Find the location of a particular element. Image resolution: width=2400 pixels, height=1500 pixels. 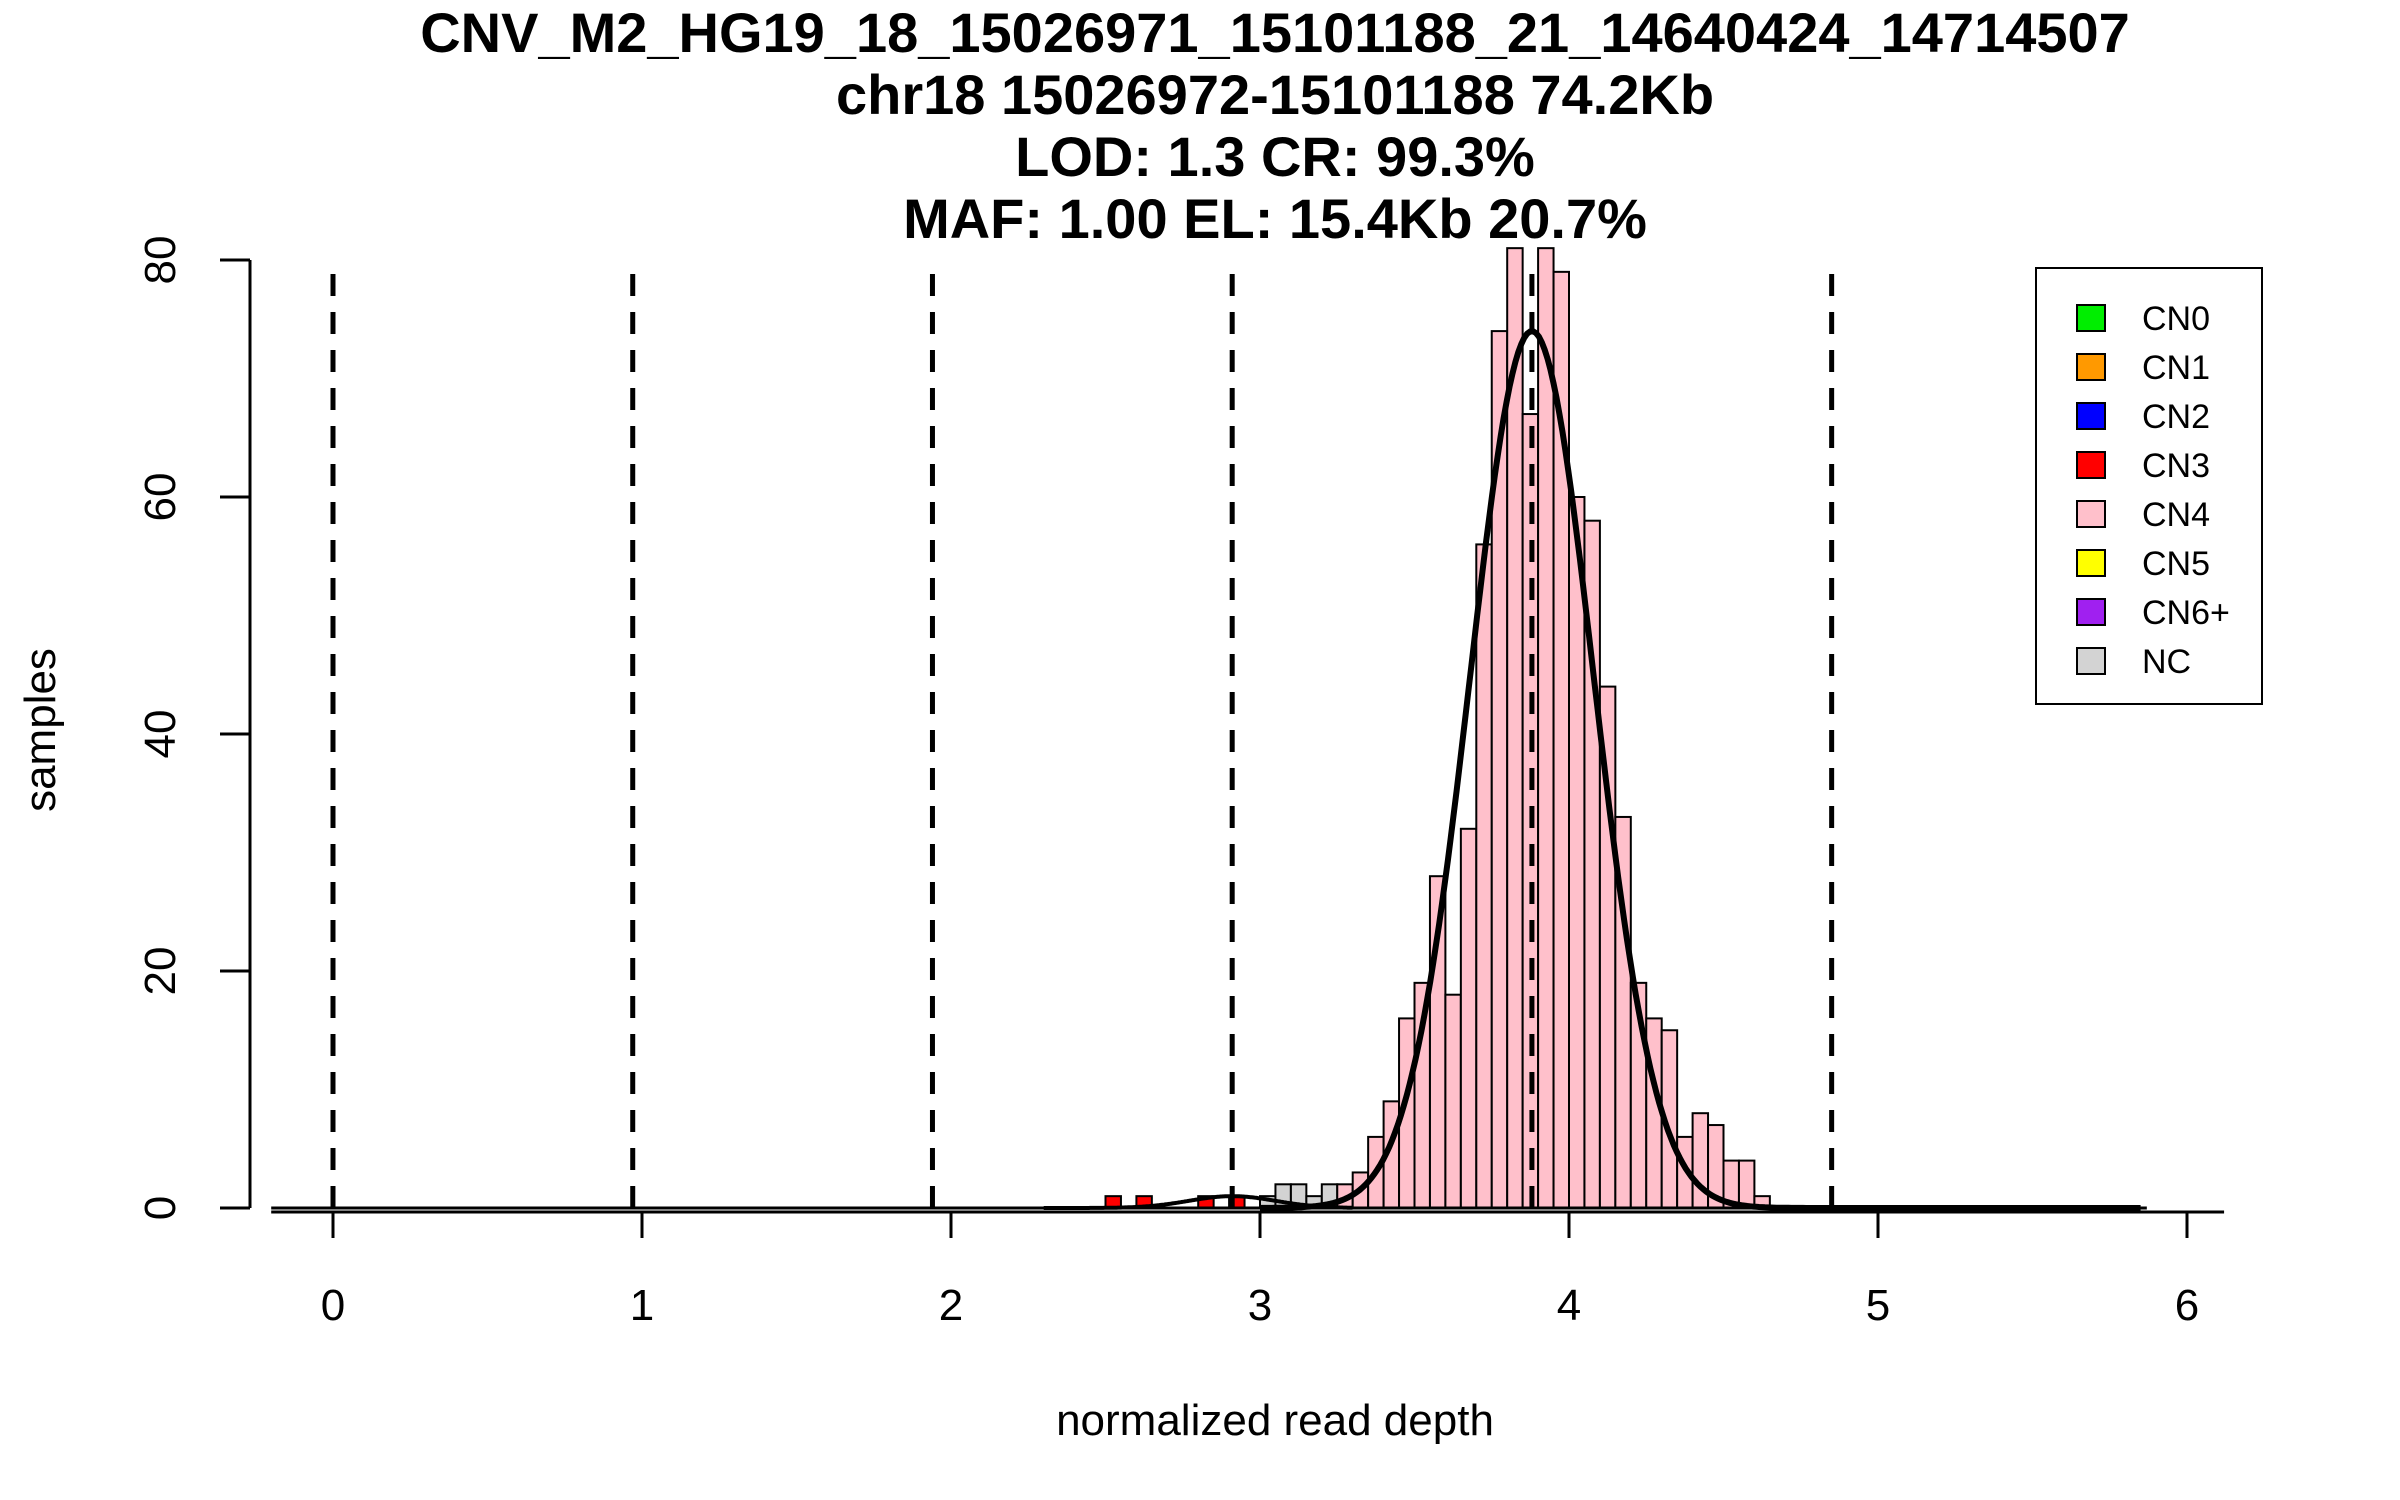

x-tick-label: 2 is located at coordinates (951, 1305).